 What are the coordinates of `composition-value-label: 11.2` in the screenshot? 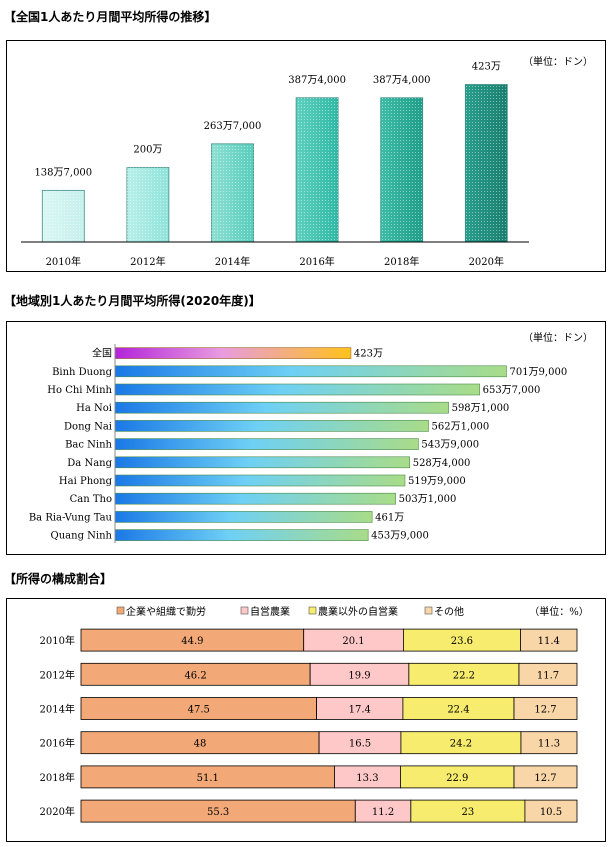 It's located at (383, 812).